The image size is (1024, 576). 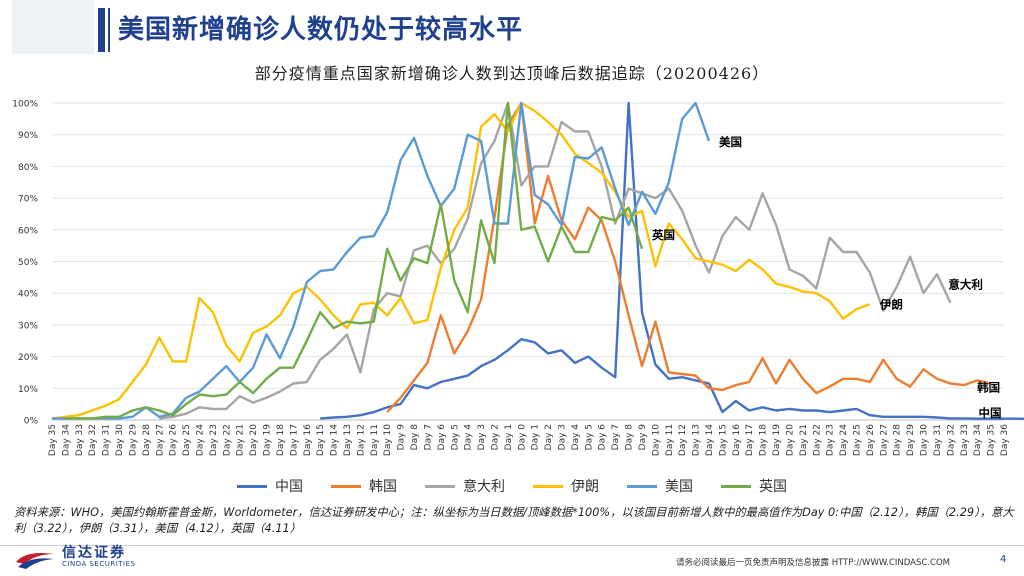 I want to click on legend-item: 英国, so click(x=754, y=486).